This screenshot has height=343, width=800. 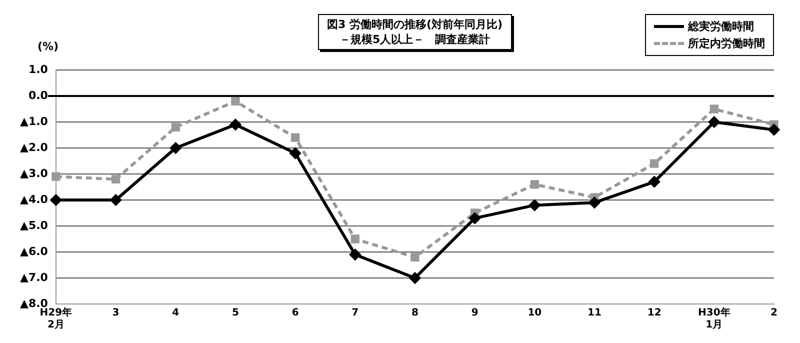 What do you see at coordinates (34, 173) in the screenshot?
I see `y-tick-label: ▲3.0` at bounding box center [34, 173].